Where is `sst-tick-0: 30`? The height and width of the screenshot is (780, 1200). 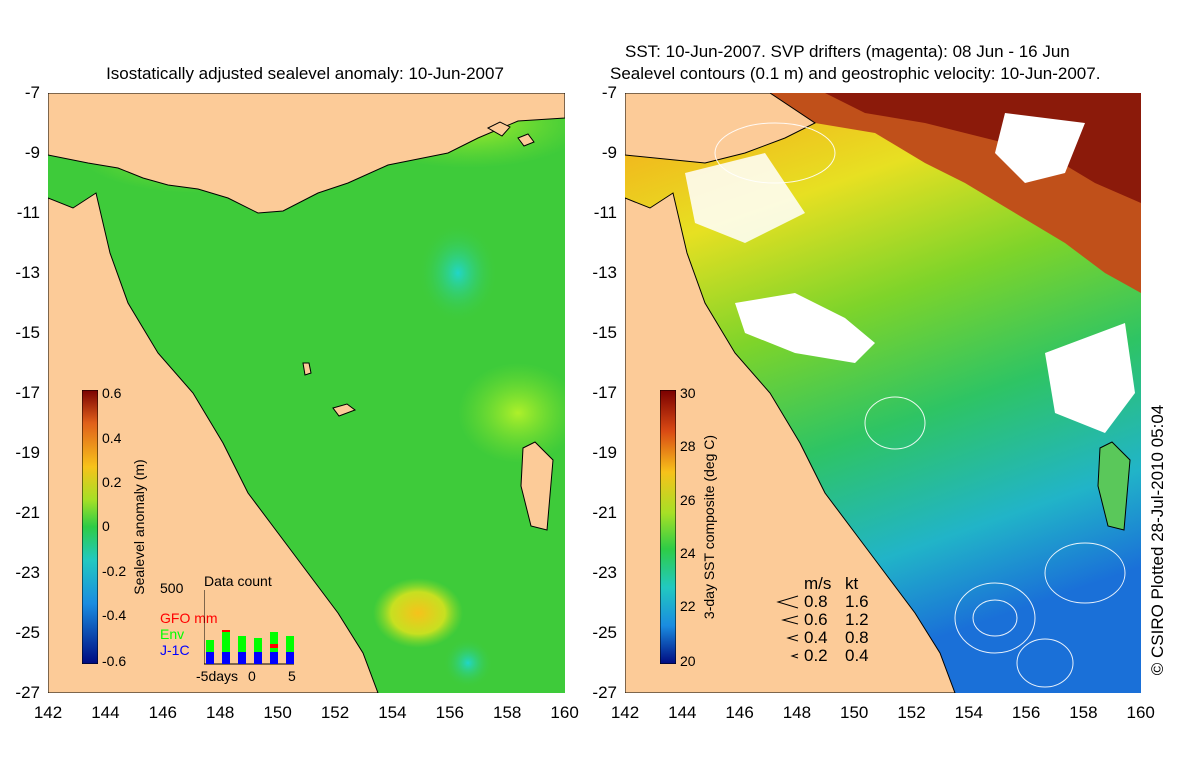 sst-tick-0: 30 is located at coordinates (688, 393).